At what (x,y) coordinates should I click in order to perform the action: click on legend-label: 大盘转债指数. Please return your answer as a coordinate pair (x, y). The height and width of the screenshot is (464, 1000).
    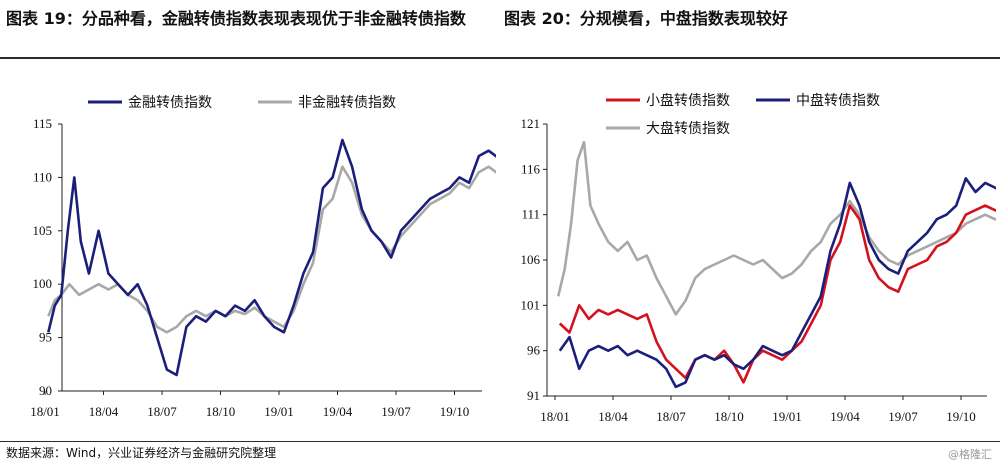
    Looking at the image, I should click on (688, 128).